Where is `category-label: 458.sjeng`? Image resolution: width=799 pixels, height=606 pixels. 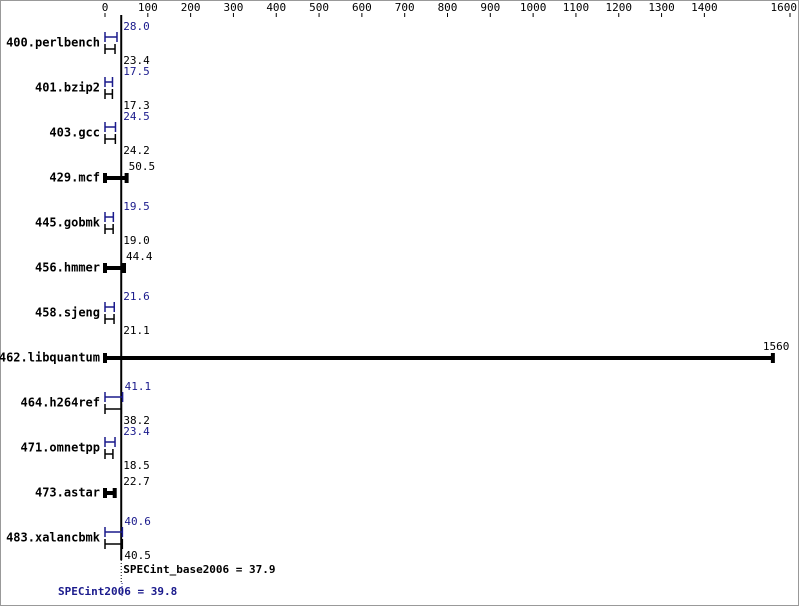 category-label: 458.sjeng is located at coordinates (67, 313).